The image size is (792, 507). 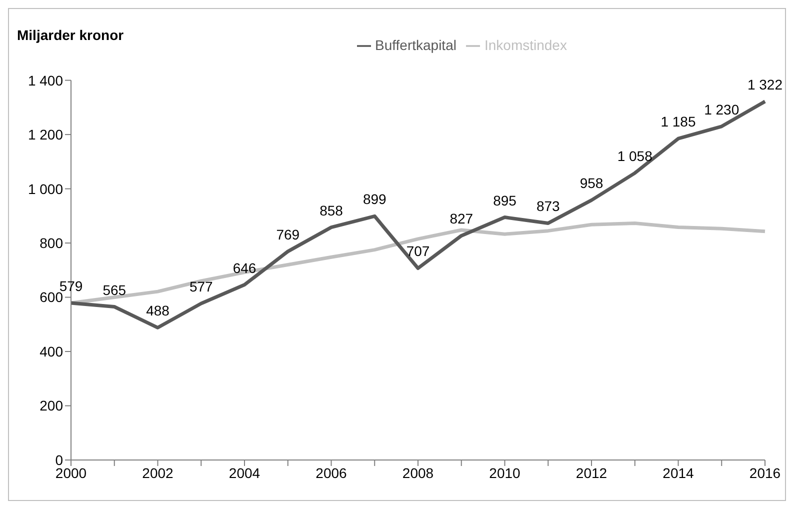 What do you see at coordinates (678, 472) in the screenshot?
I see `x-tick-label: 2014` at bounding box center [678, 472].